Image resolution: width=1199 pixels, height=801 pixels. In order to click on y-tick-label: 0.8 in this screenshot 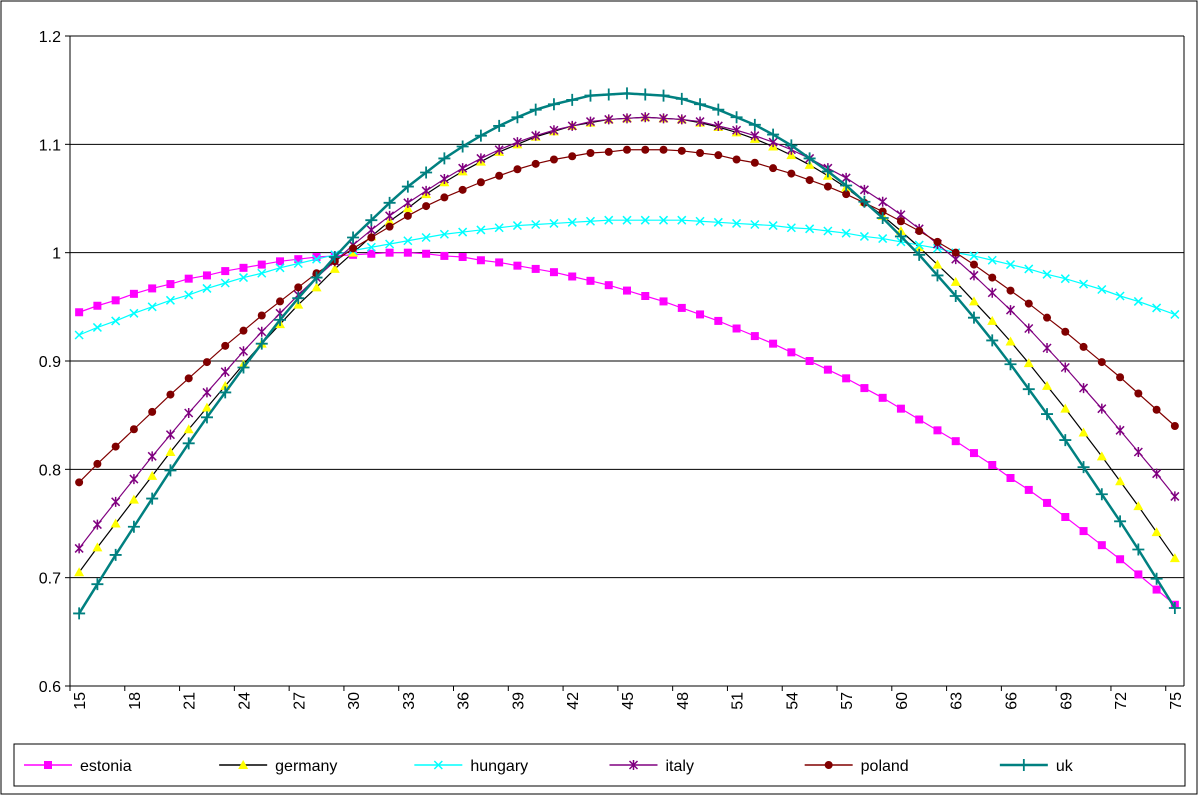, I will do `click(50, 470)`.